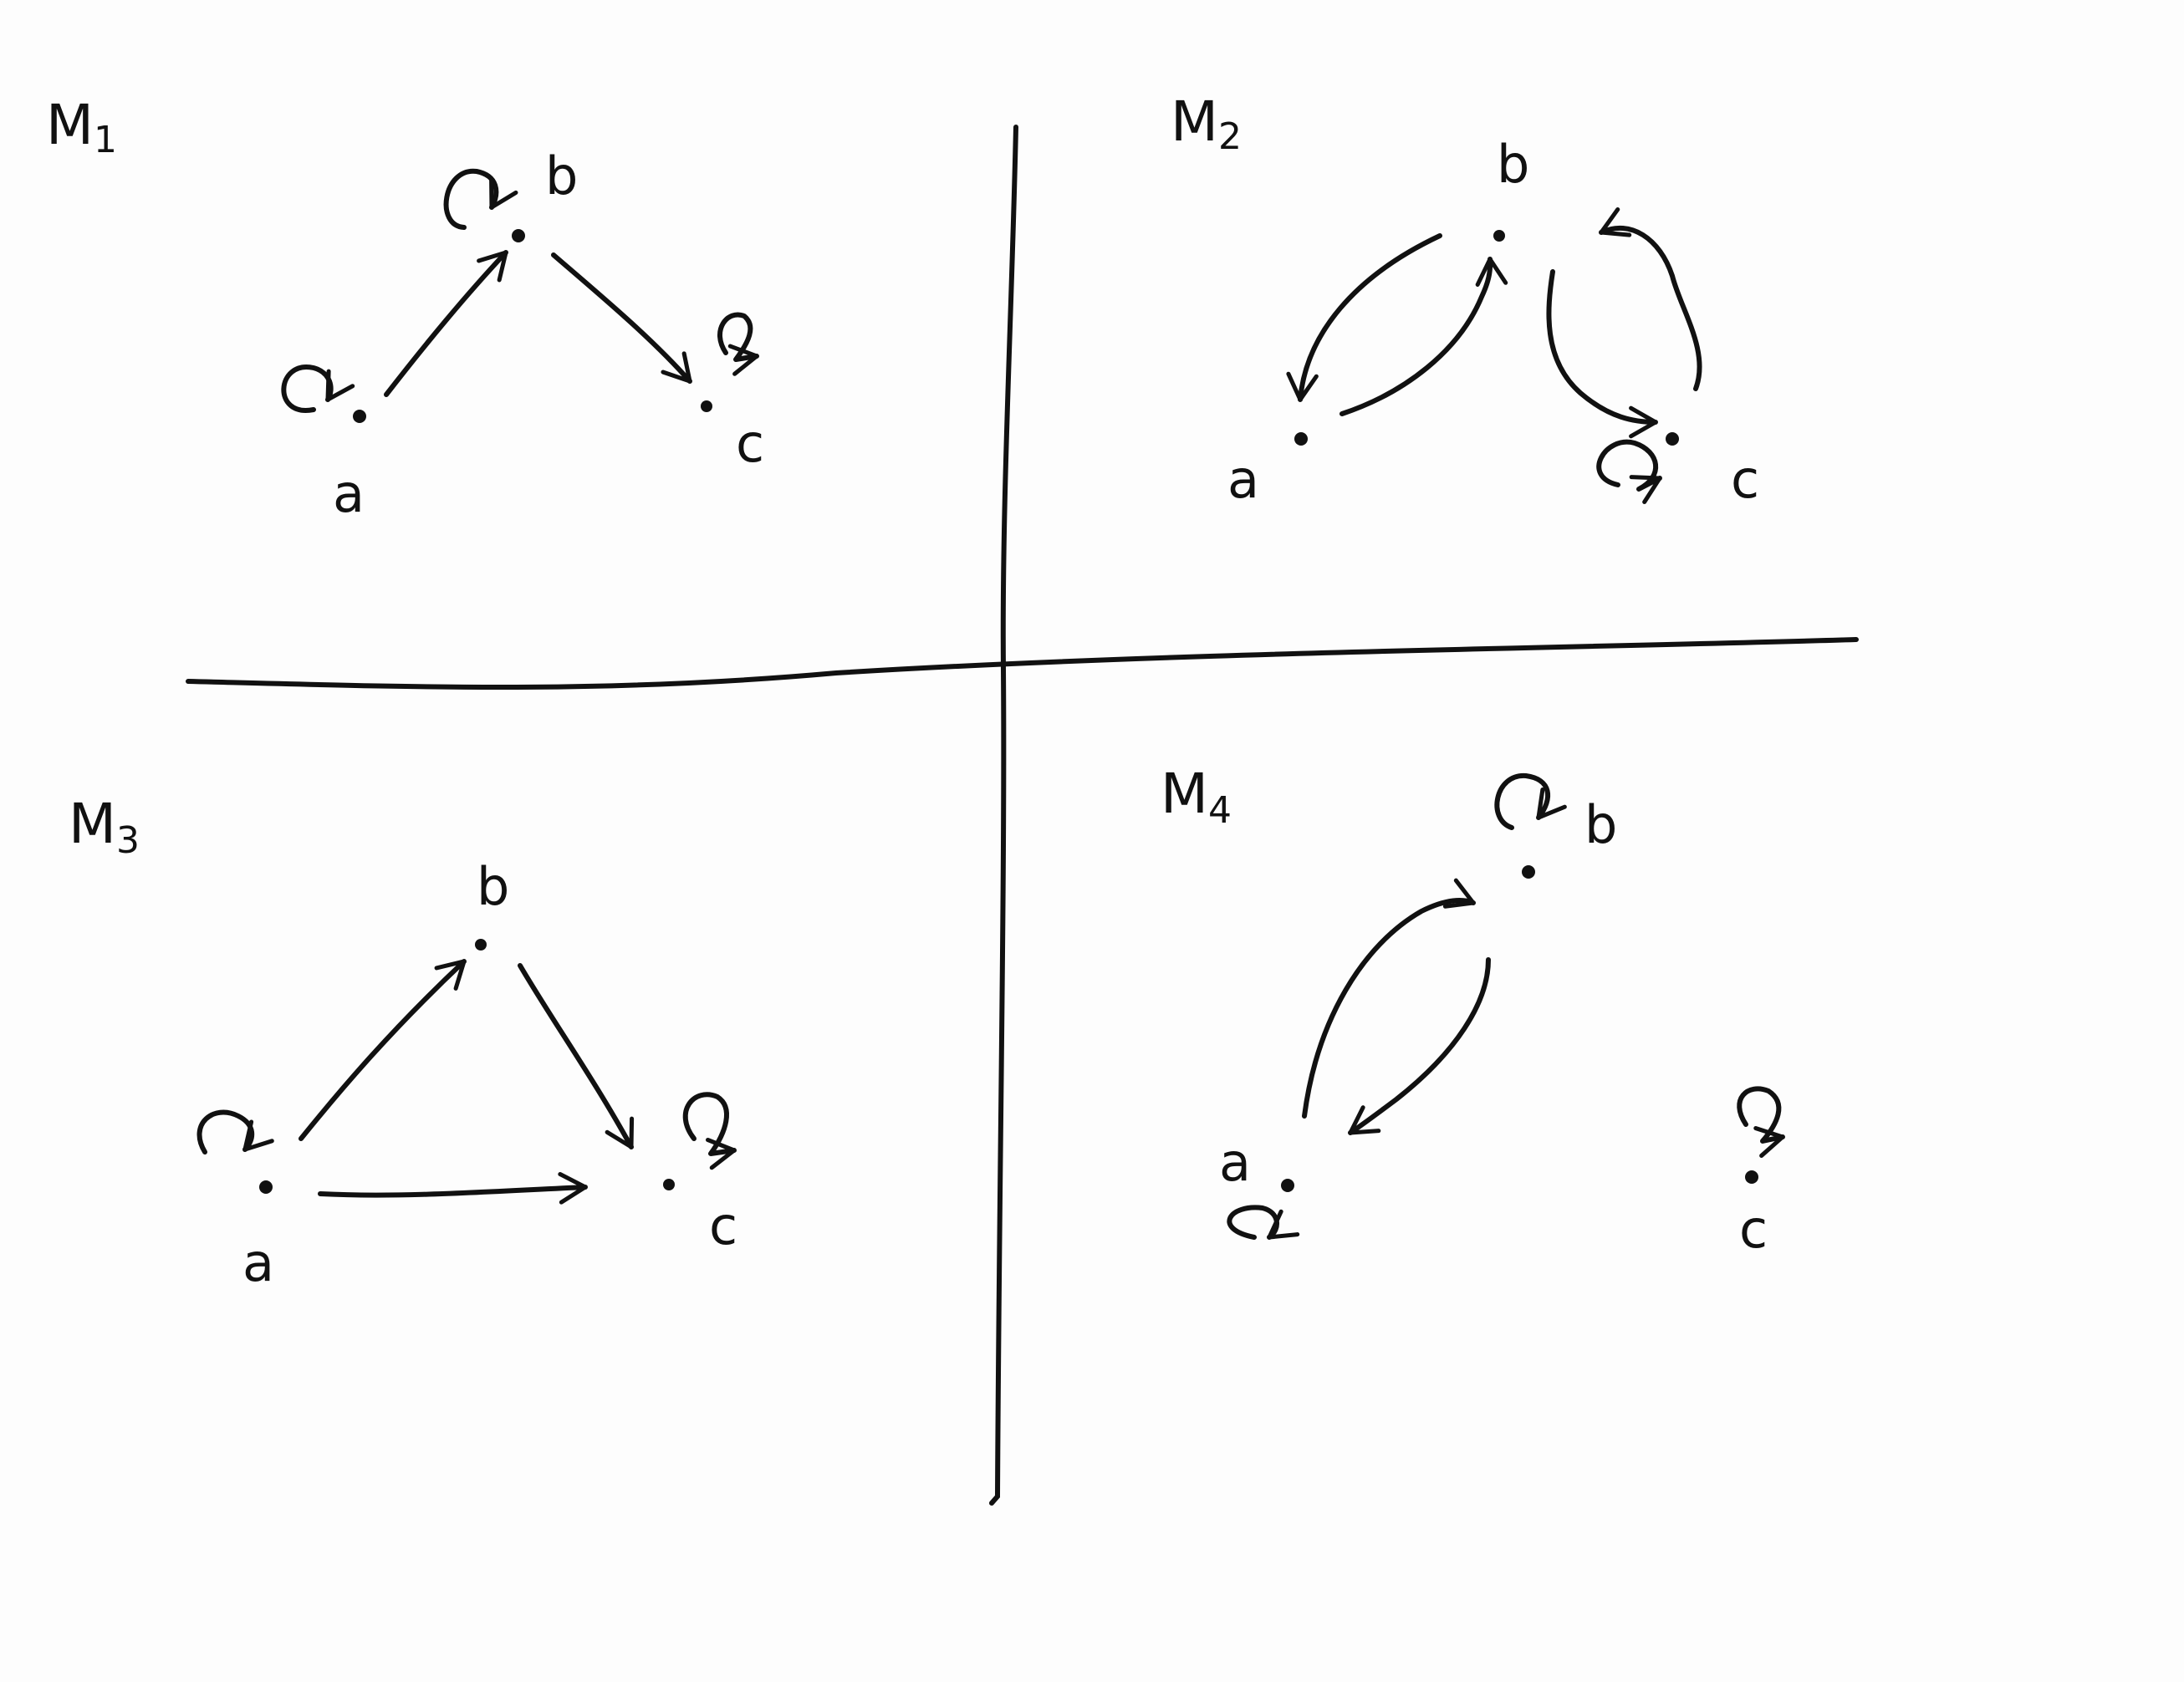 This screenshot has height=1682, width=2184. I want to click on model-m4-title: M4, so click(1196, 797).